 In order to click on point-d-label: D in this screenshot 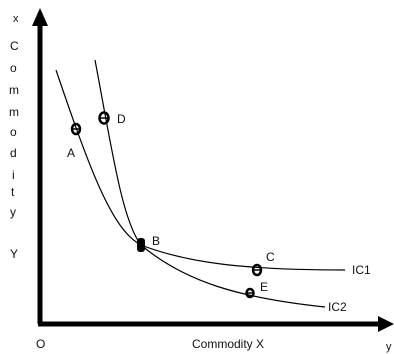, I will do `click(121, 119)`.